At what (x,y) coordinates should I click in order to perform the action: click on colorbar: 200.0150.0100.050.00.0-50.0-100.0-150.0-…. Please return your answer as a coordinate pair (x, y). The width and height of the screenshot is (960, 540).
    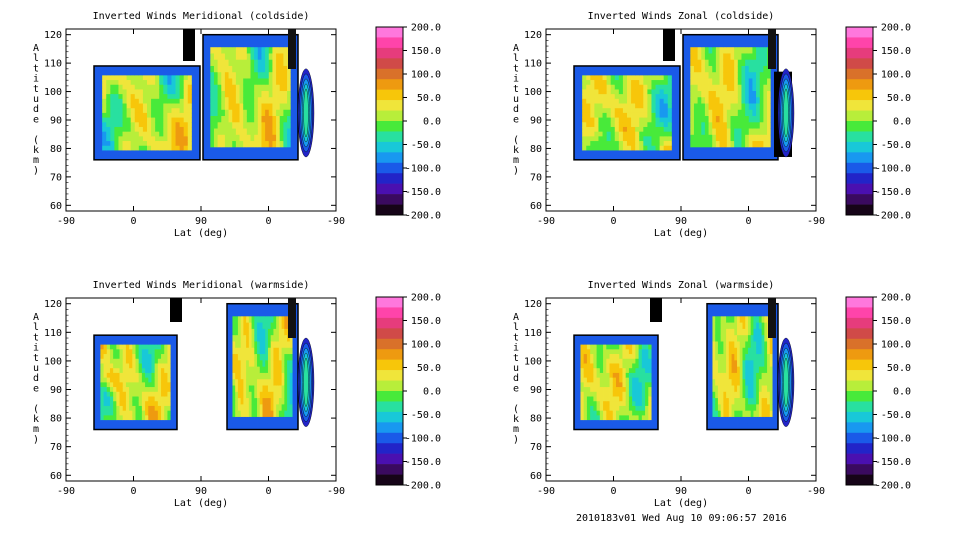
    Looking at the image, I should click on (408, 392).